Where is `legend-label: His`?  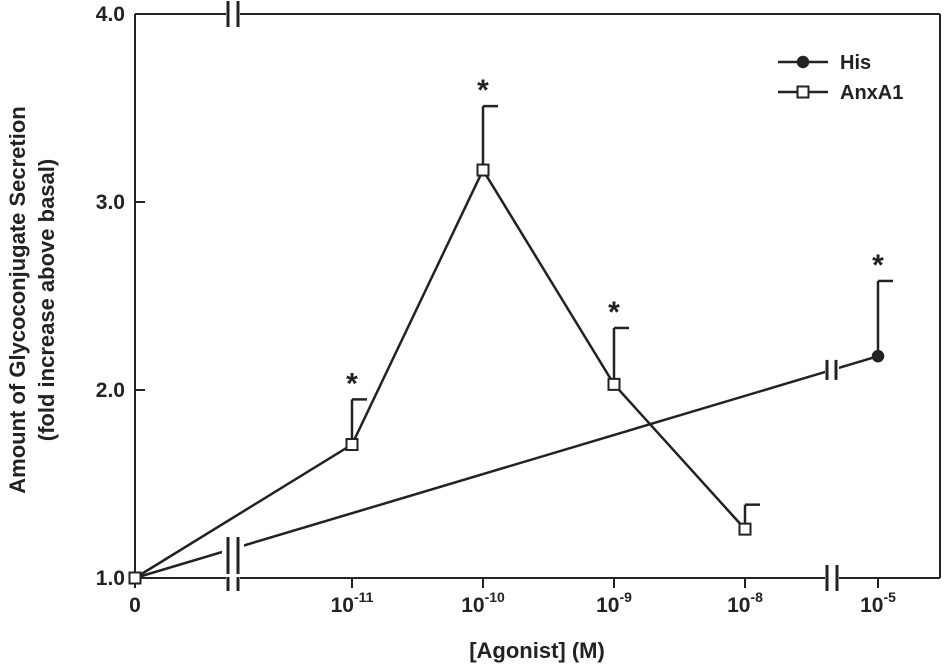 legend-label: His is located at coordinates (855, 63).